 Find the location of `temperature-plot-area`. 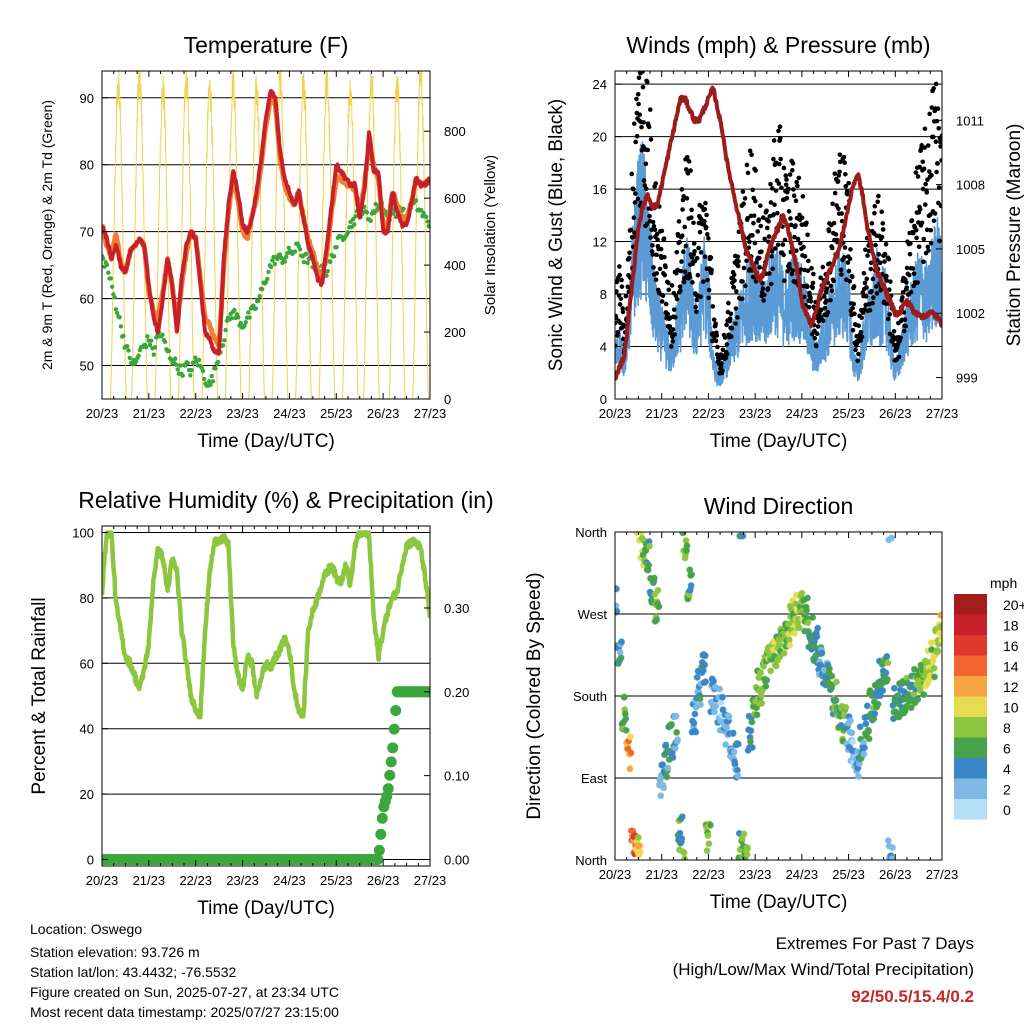

temperature-plot-area is located at coordinates (266, 235).